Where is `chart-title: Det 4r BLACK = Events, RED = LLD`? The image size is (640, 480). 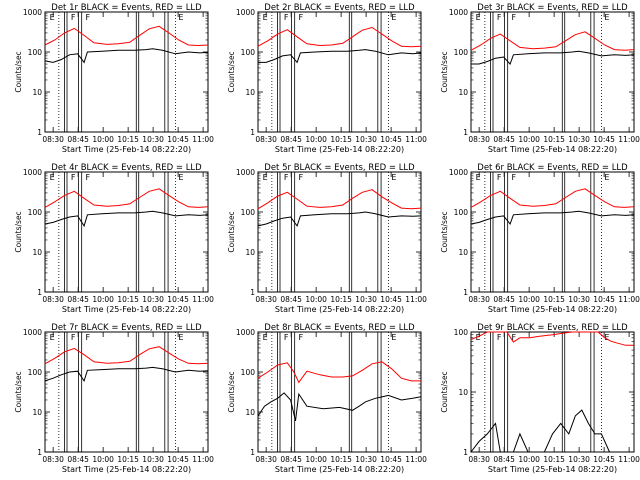 chart-title: Det 4r BLACK = Events, RED = LLD is located at coordinates (126, 168).